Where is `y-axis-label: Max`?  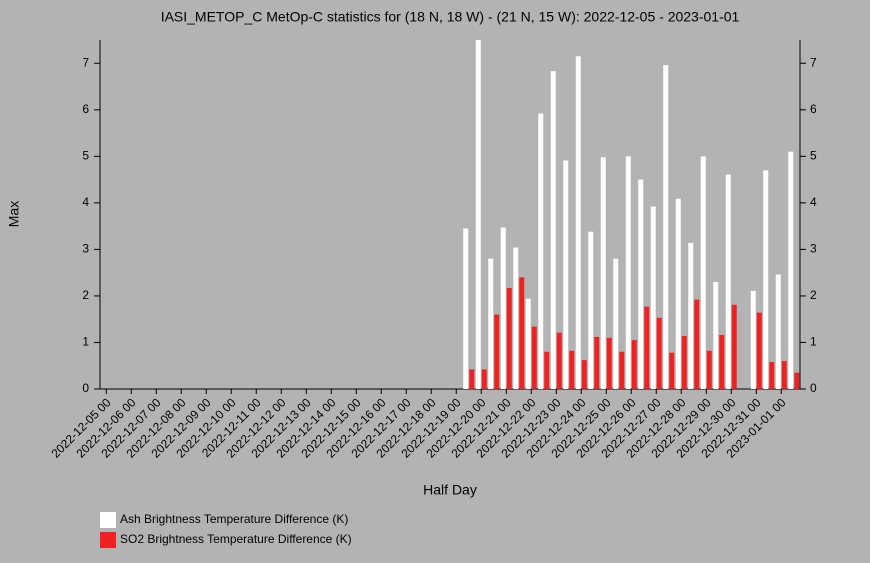
y-axis-label: Max is located at coordinates (14, 214).